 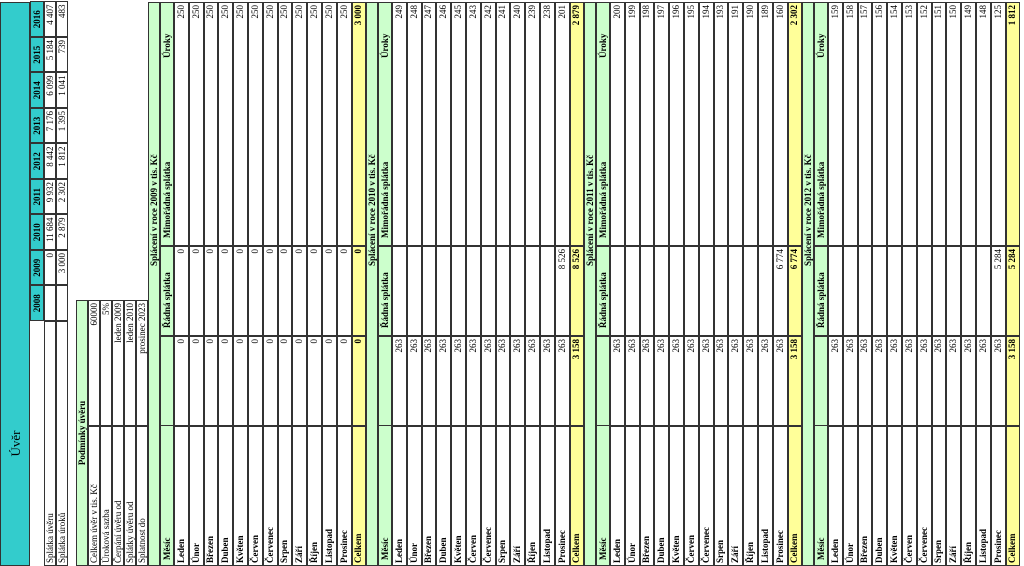 I want to click on block-title: Splácení v roce 2009 v tis. Kč, so click(x=153, y=210).